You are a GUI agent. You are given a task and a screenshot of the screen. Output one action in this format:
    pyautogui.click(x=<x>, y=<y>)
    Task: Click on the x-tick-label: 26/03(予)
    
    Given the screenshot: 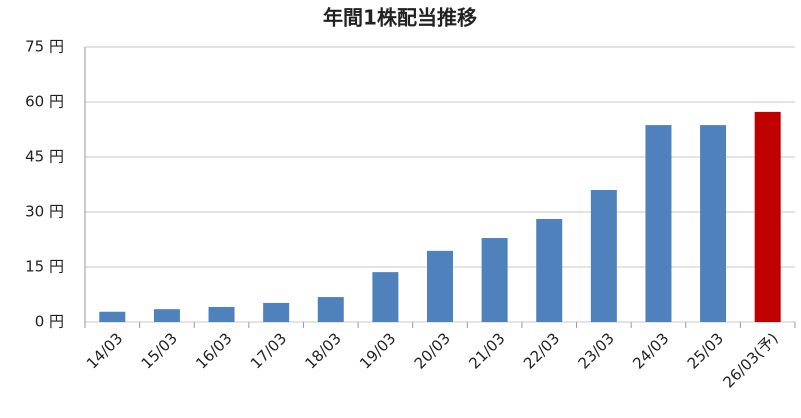 What is the action you would take?
    pyautogui.click(x=751, y=360)
    